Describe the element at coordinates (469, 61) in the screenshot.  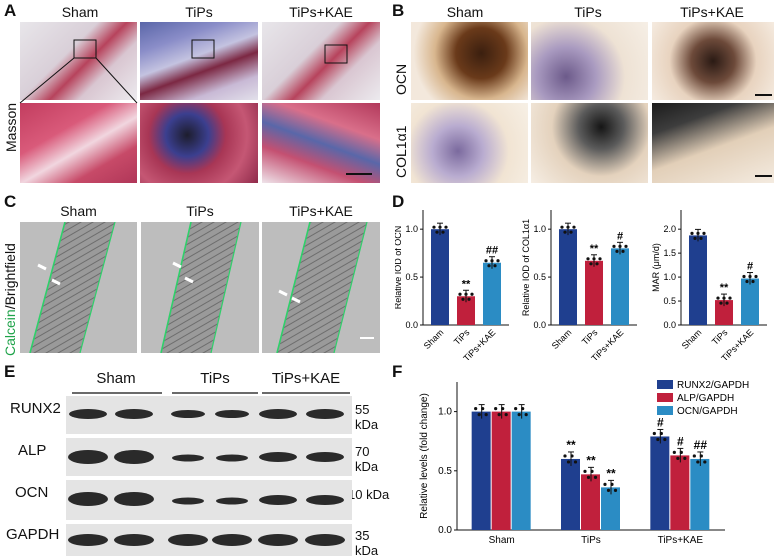
I see `ihc-ocn-sham` at that location.